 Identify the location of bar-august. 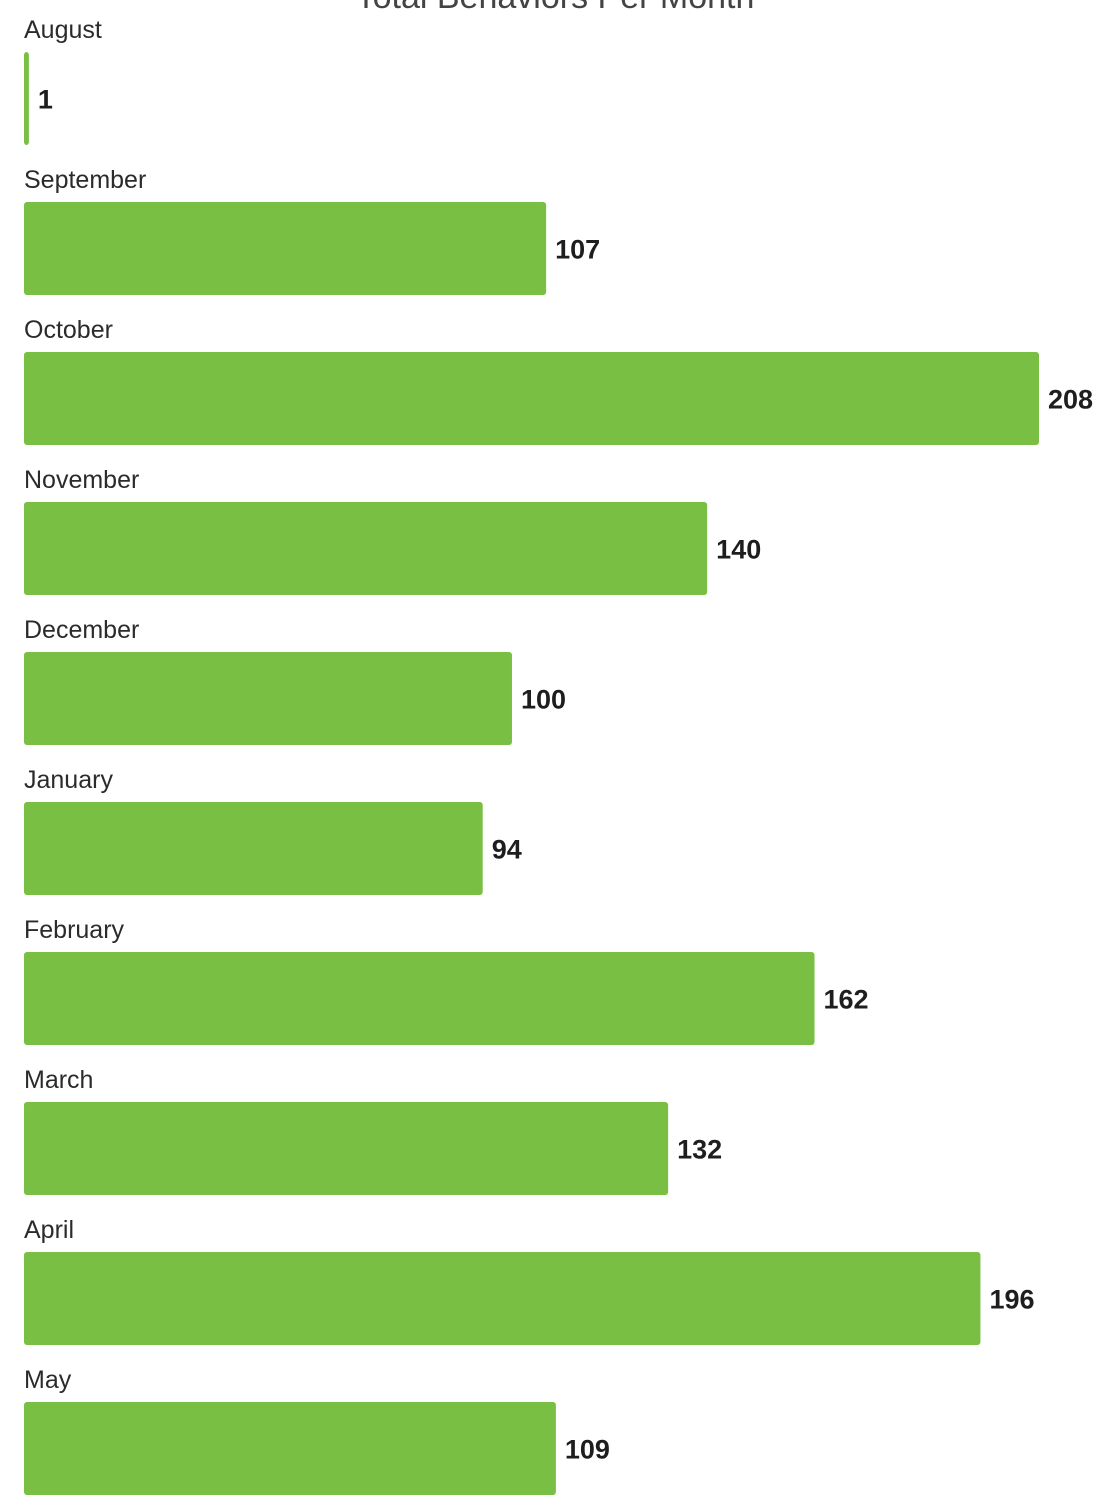
(26, 98).